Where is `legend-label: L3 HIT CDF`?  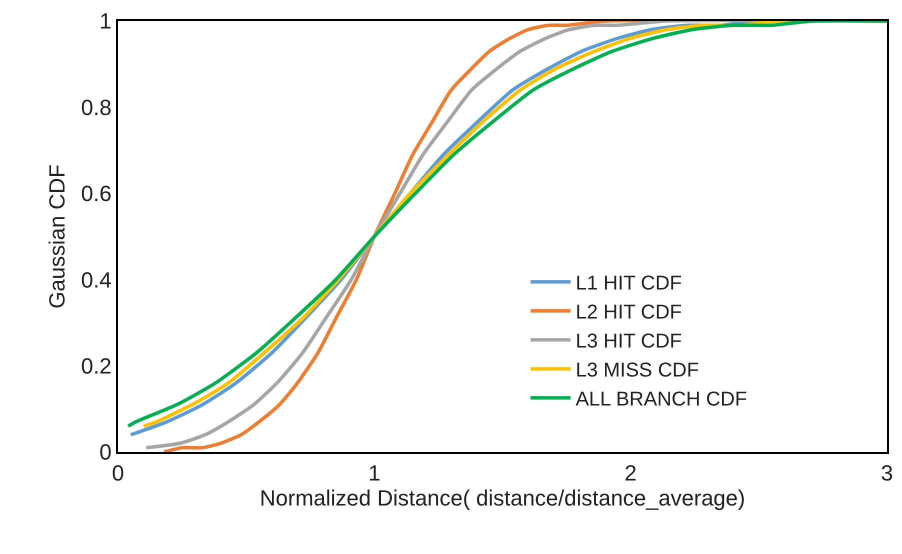
legend-label: L3 HIT CDF is located at coordinates (629, 341).